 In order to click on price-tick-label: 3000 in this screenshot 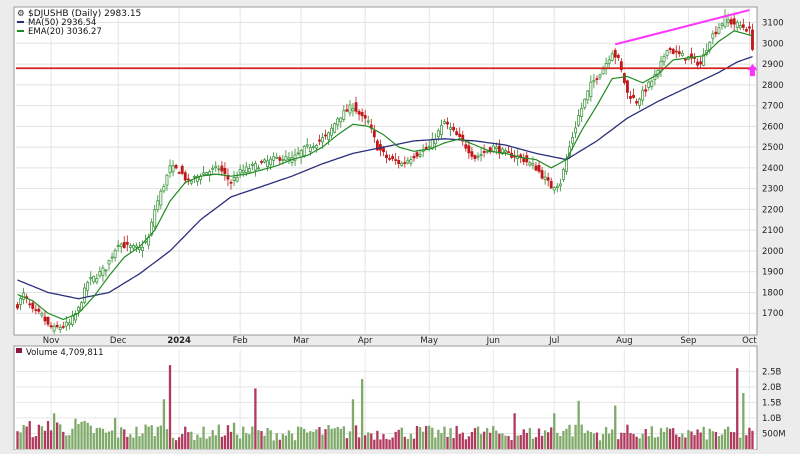, I will do `click(773, 44)`.